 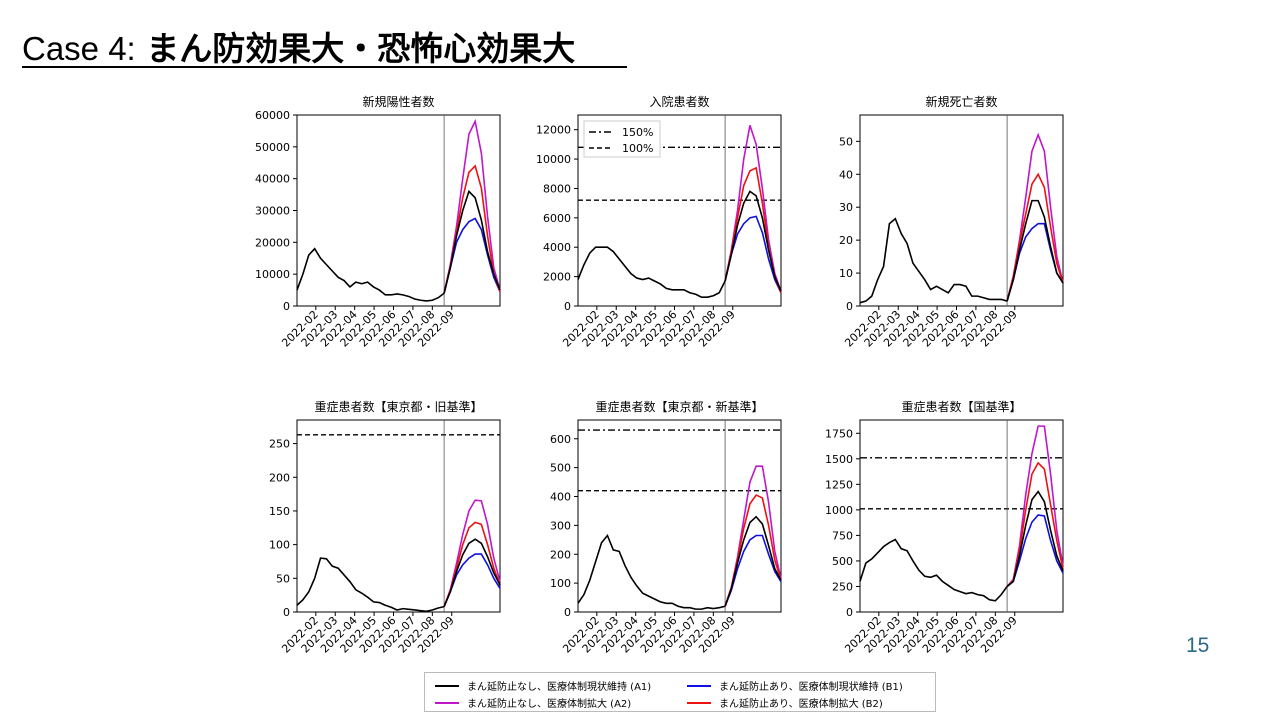 I want to click on reference-legend-label: 100%, so click(x=637, y=148).